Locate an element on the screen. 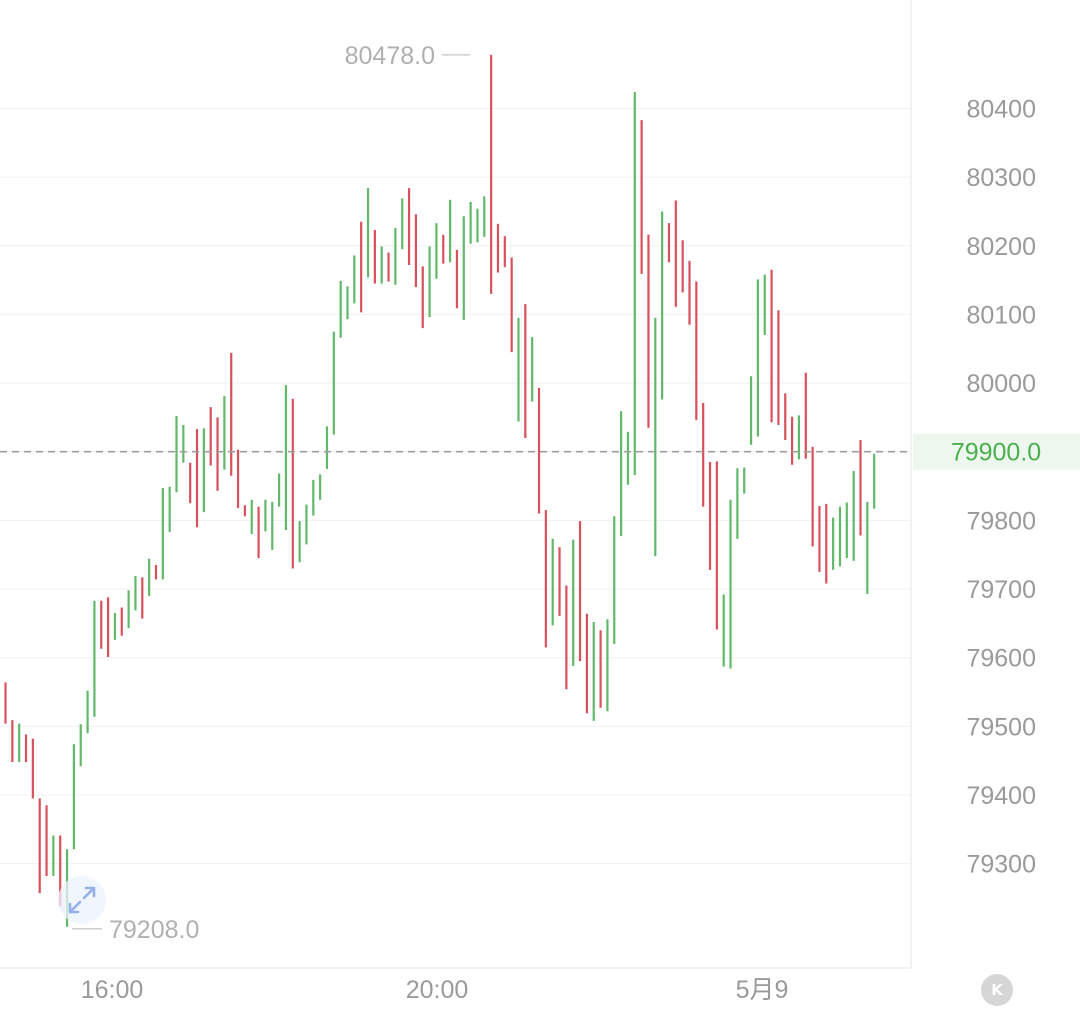 The image size is (1080, 1012). expand-arrows-icon is located at coordinates (82, 900).